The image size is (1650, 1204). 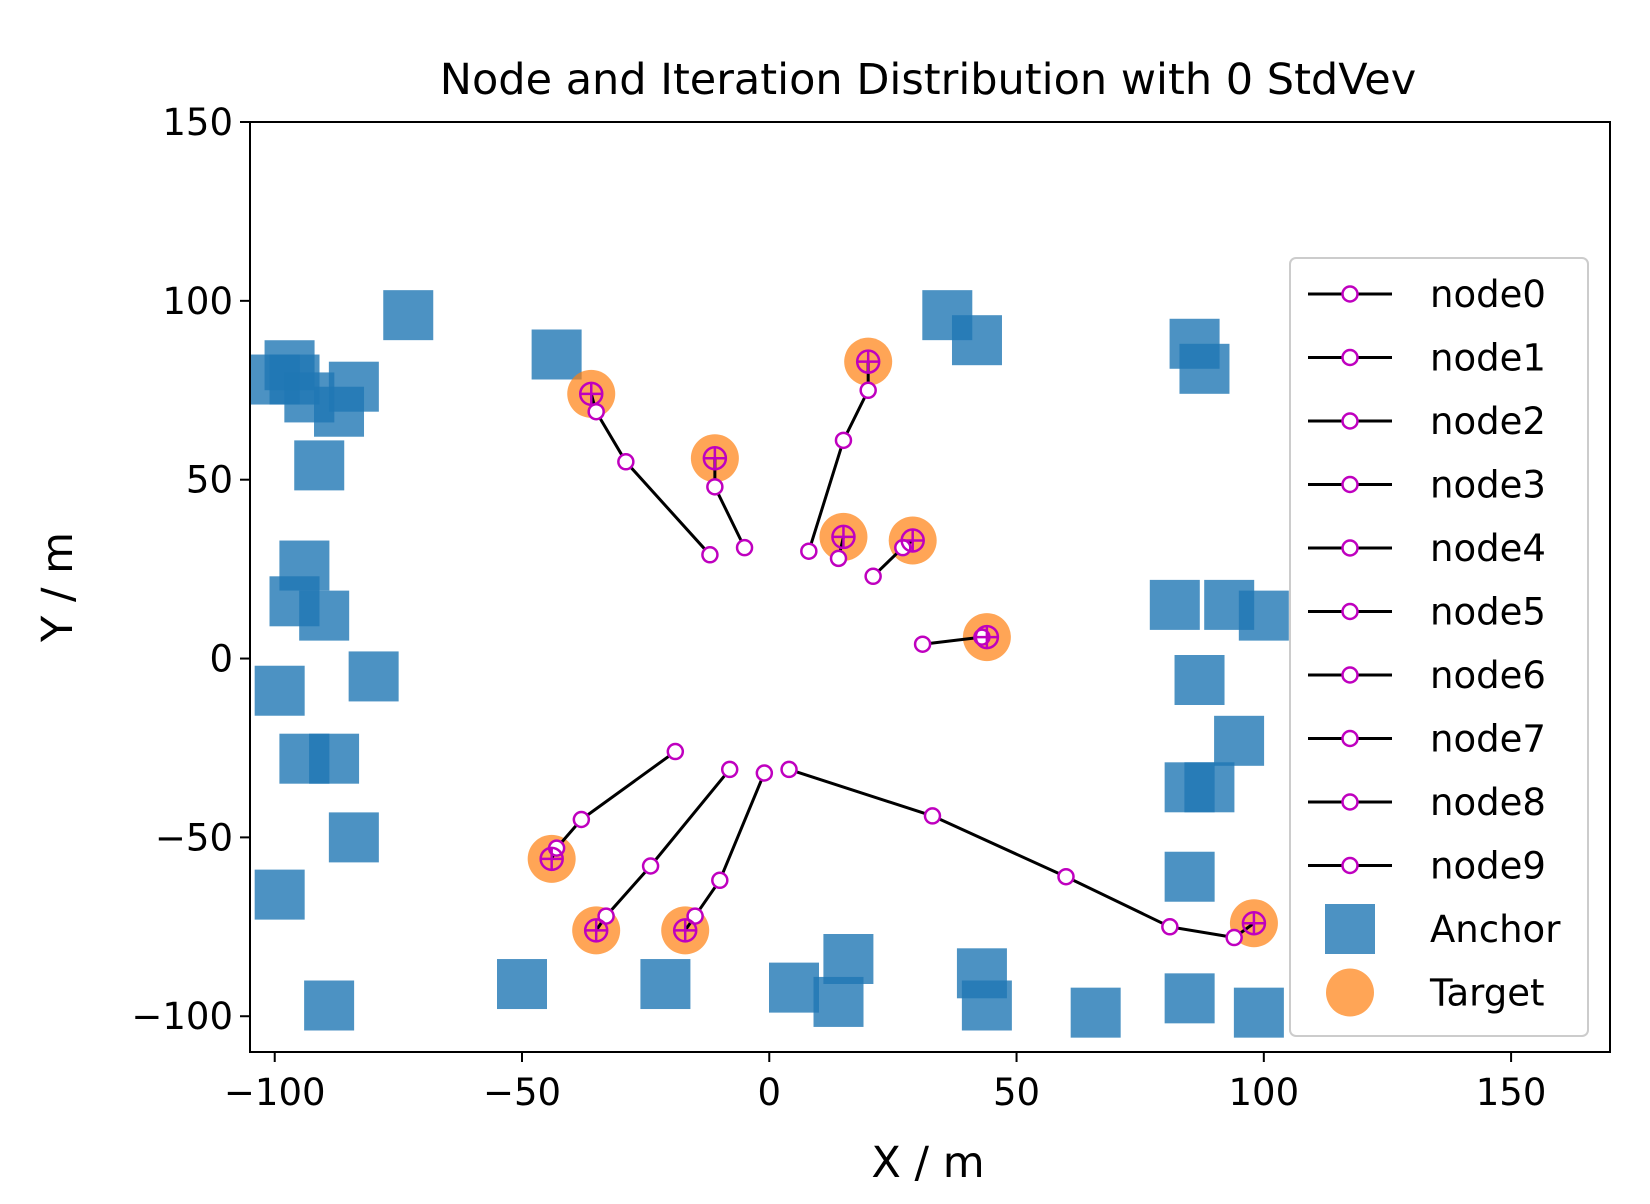 I want to click on legend-label: node7, so click(x=1488, y=739).